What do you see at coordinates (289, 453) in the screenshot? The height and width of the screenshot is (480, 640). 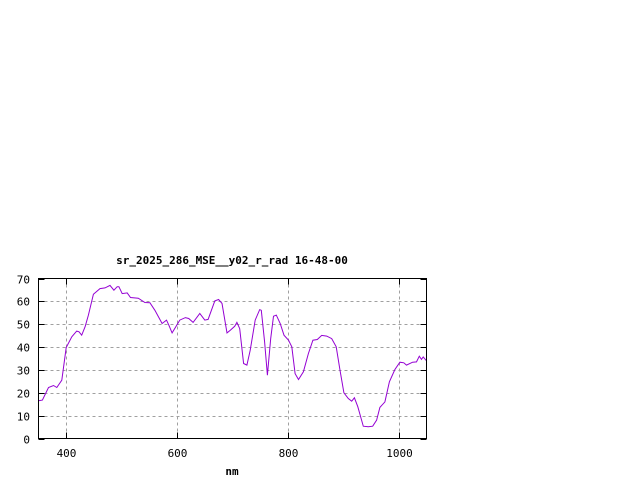 I see `x-tick-label: 800` at bounding box center [289, 453].